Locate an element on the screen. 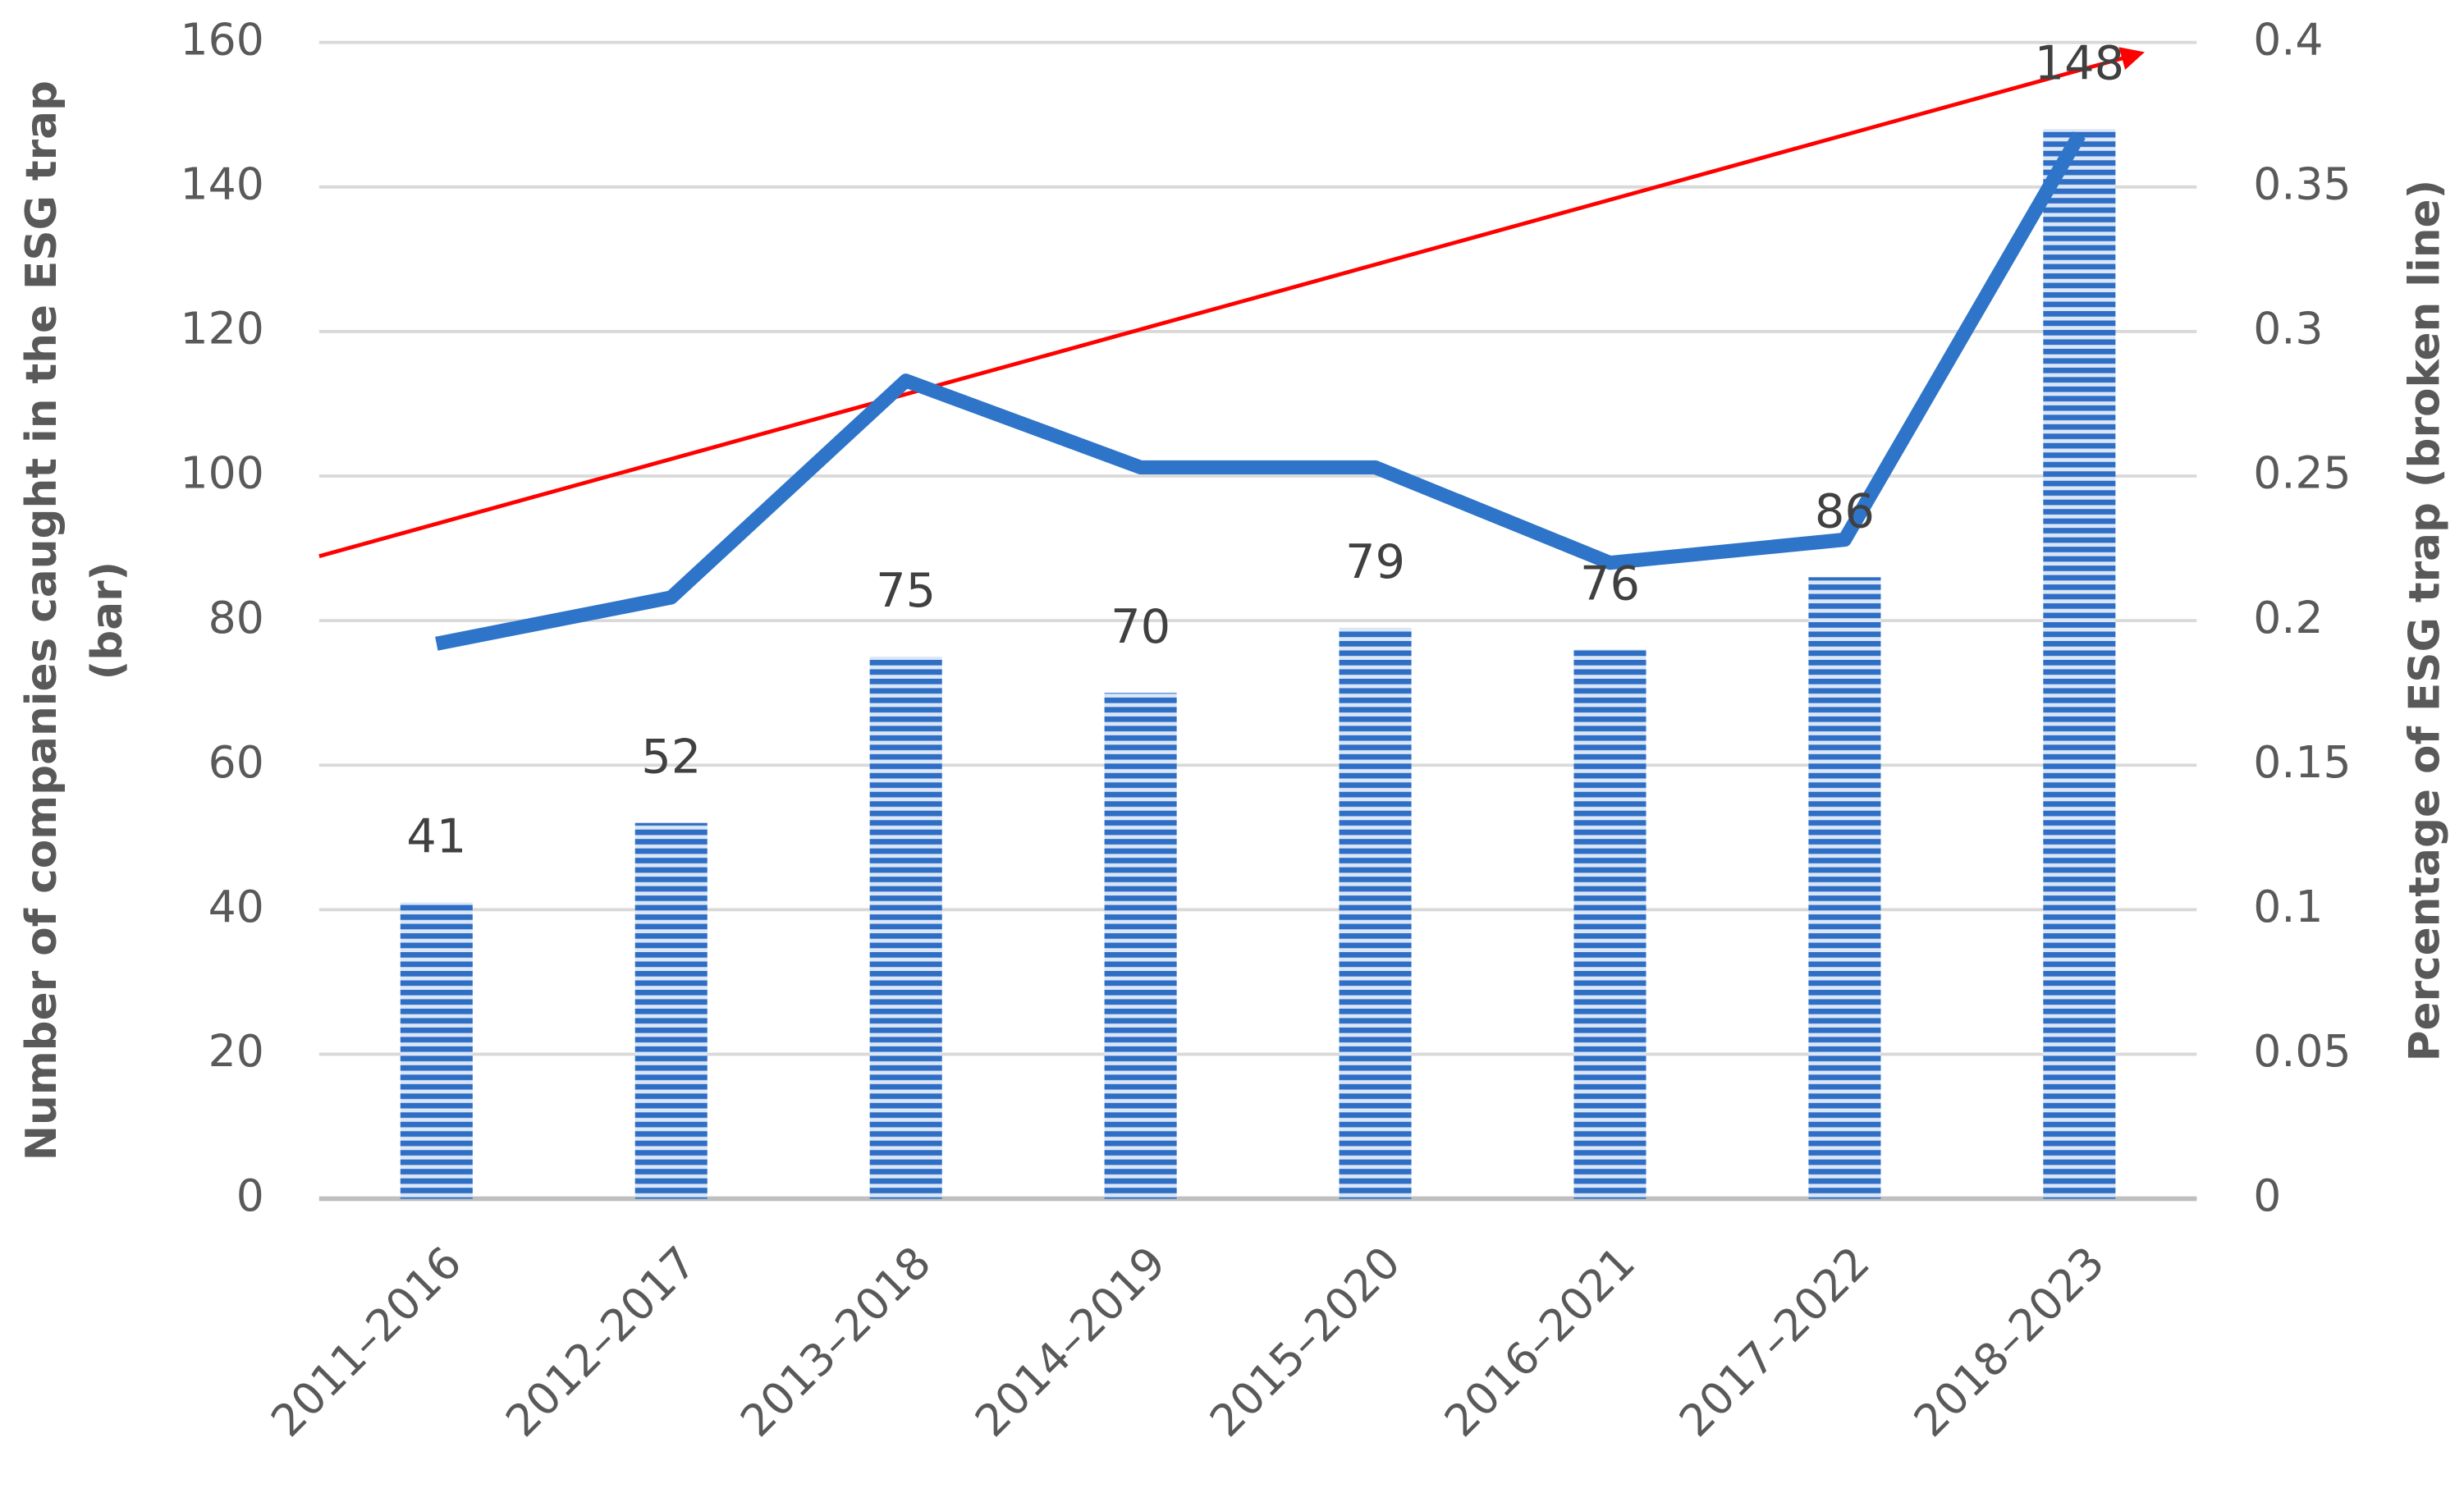 The width and height of the screenshot is (2464, 1502). y2-tick-label: 0.15 is located at coordinates (2302, 762).